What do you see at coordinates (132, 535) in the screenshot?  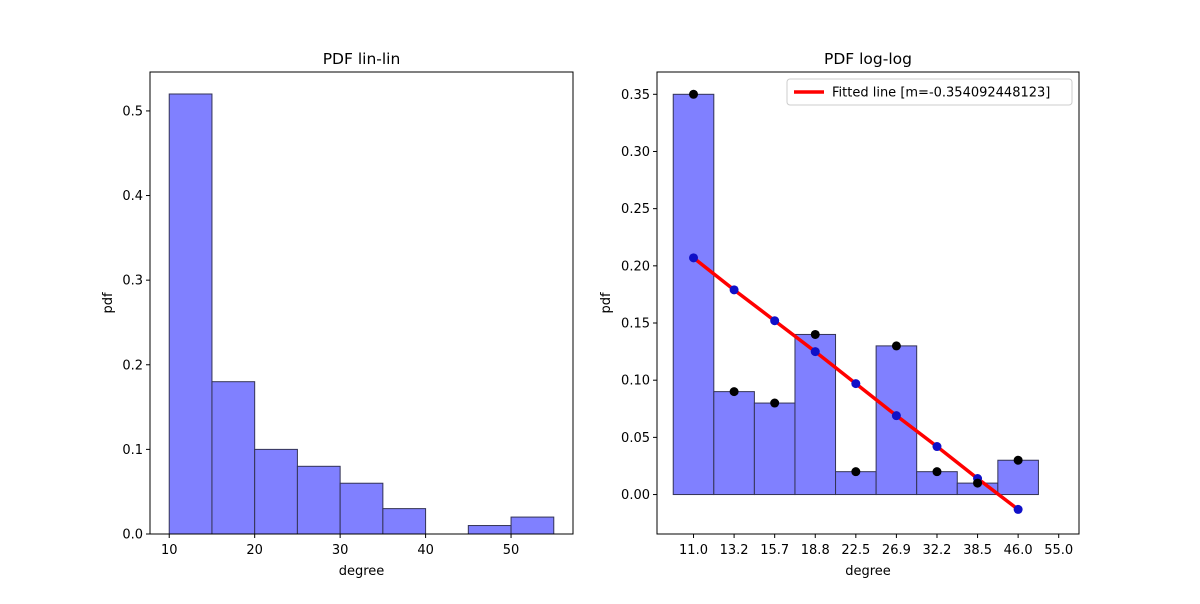 I see `y-tick-label: 0.0` at bounding box center [132, 535].